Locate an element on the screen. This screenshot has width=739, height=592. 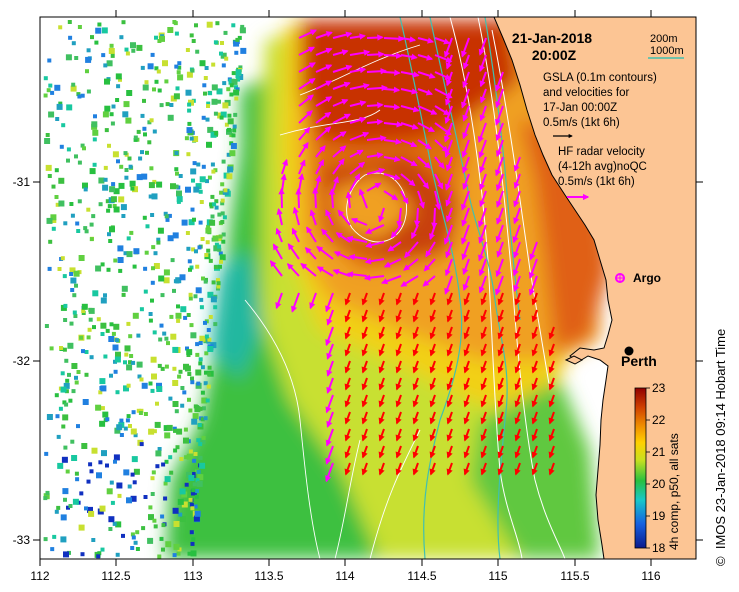
sst-cyan-patch is located at coordinates (236, 315).